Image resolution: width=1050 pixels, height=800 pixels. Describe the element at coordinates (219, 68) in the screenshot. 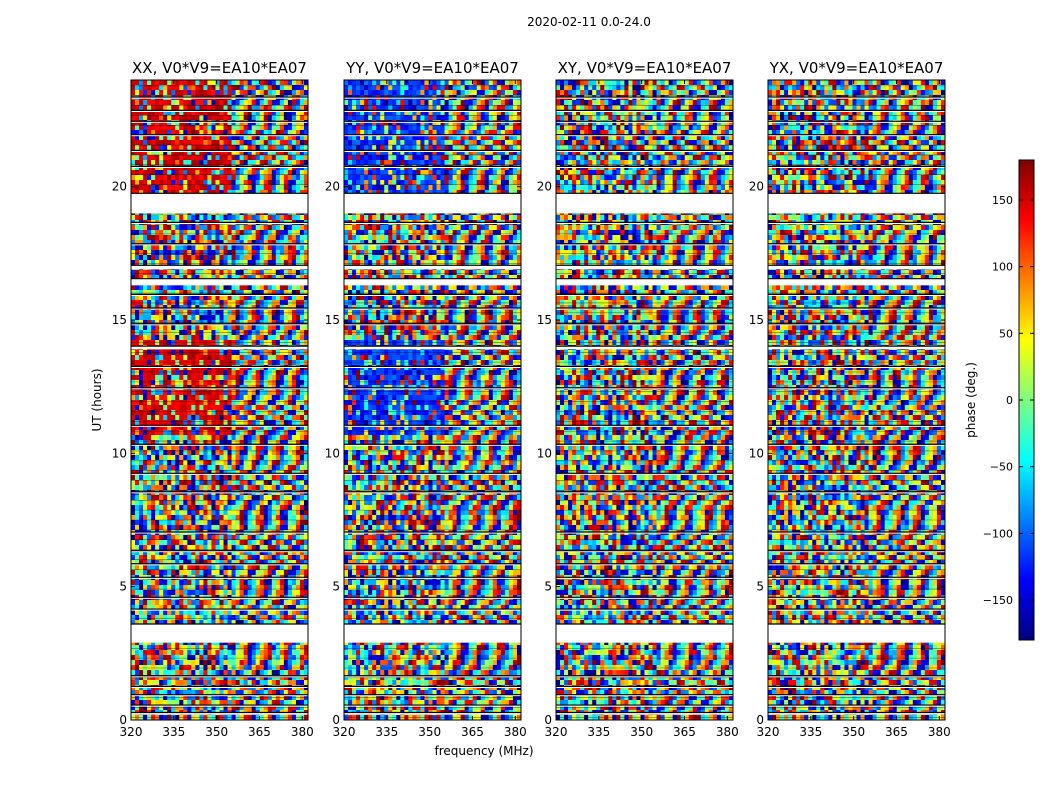

I see `panel-title: XX, V0*V9=EA10*EA07` at that location.